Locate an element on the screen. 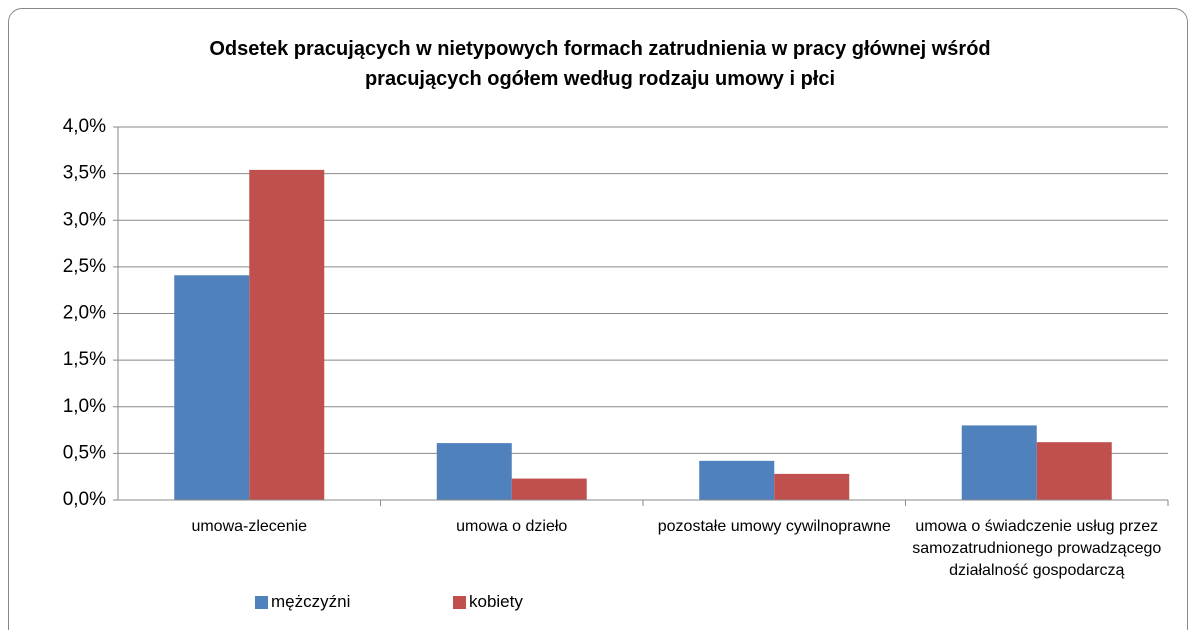 Image resolution: width=1200 pixels, height=630 pixels. y-tick-label: 1,5% is located at coordinates (84, 359).